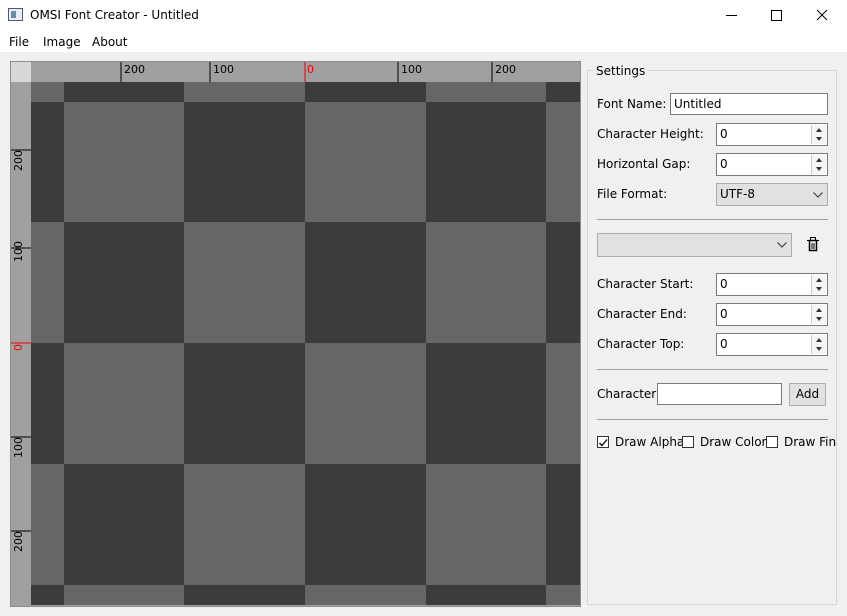 The image size is (847, 616). Describe the element at coordinates (621, 71) in the screenshot. I see `group-title: Settings` at that location.